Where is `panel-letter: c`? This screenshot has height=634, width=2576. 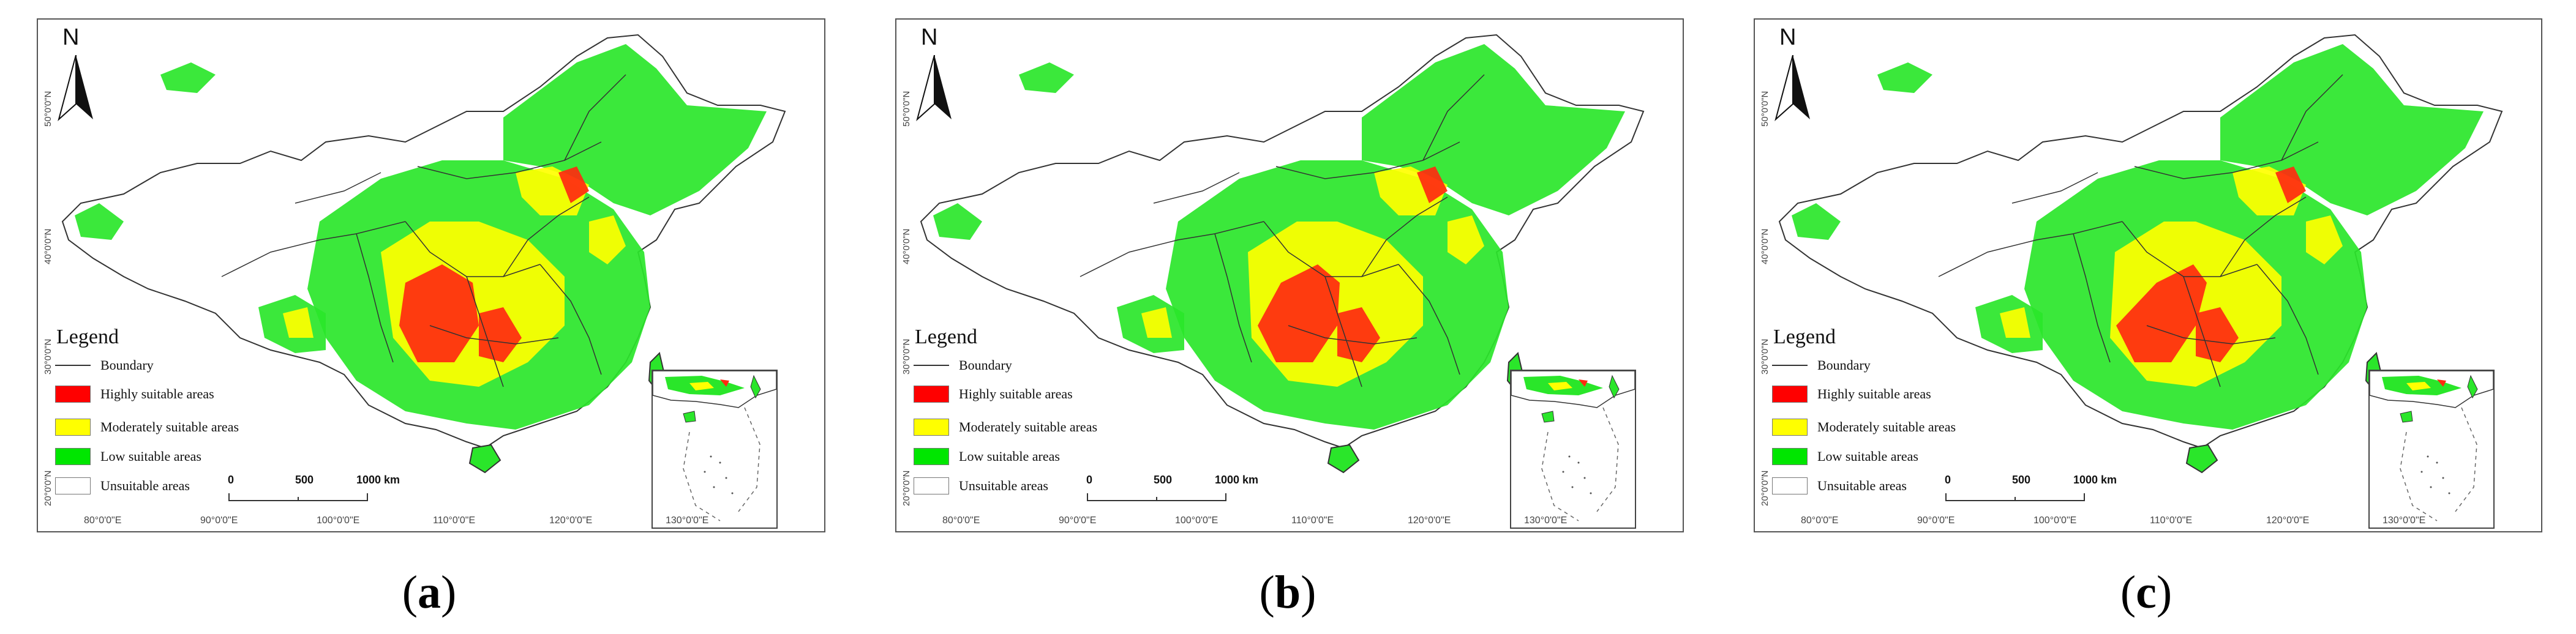
panel-letter: c is located at coordinates (2146, 592).